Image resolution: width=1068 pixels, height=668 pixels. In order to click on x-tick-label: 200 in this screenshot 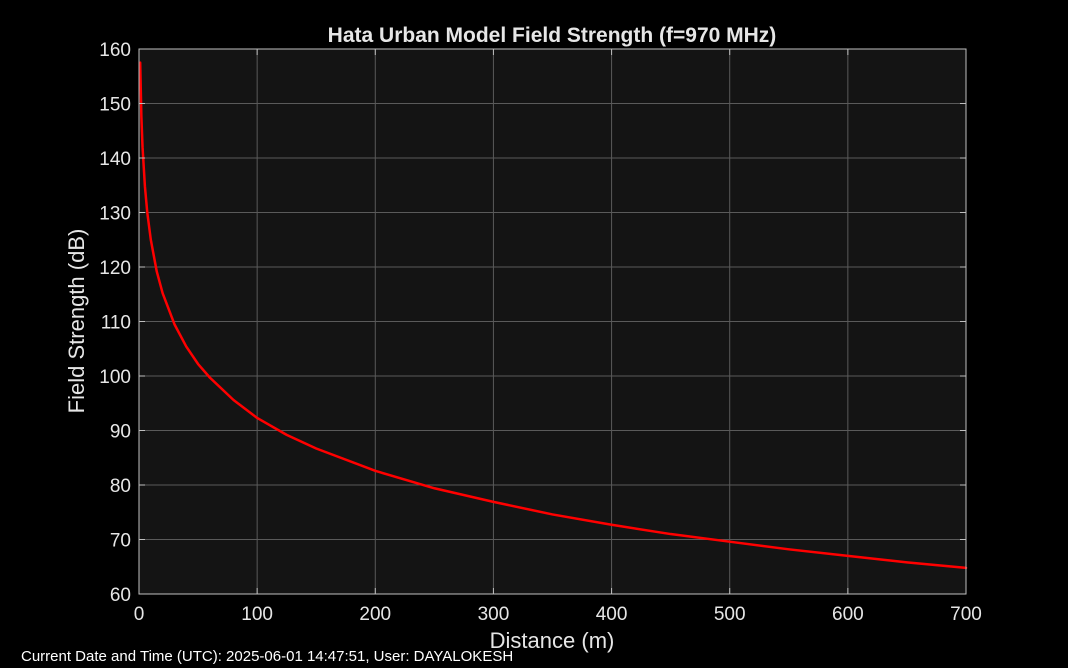, I will do `click(375, 614)`.